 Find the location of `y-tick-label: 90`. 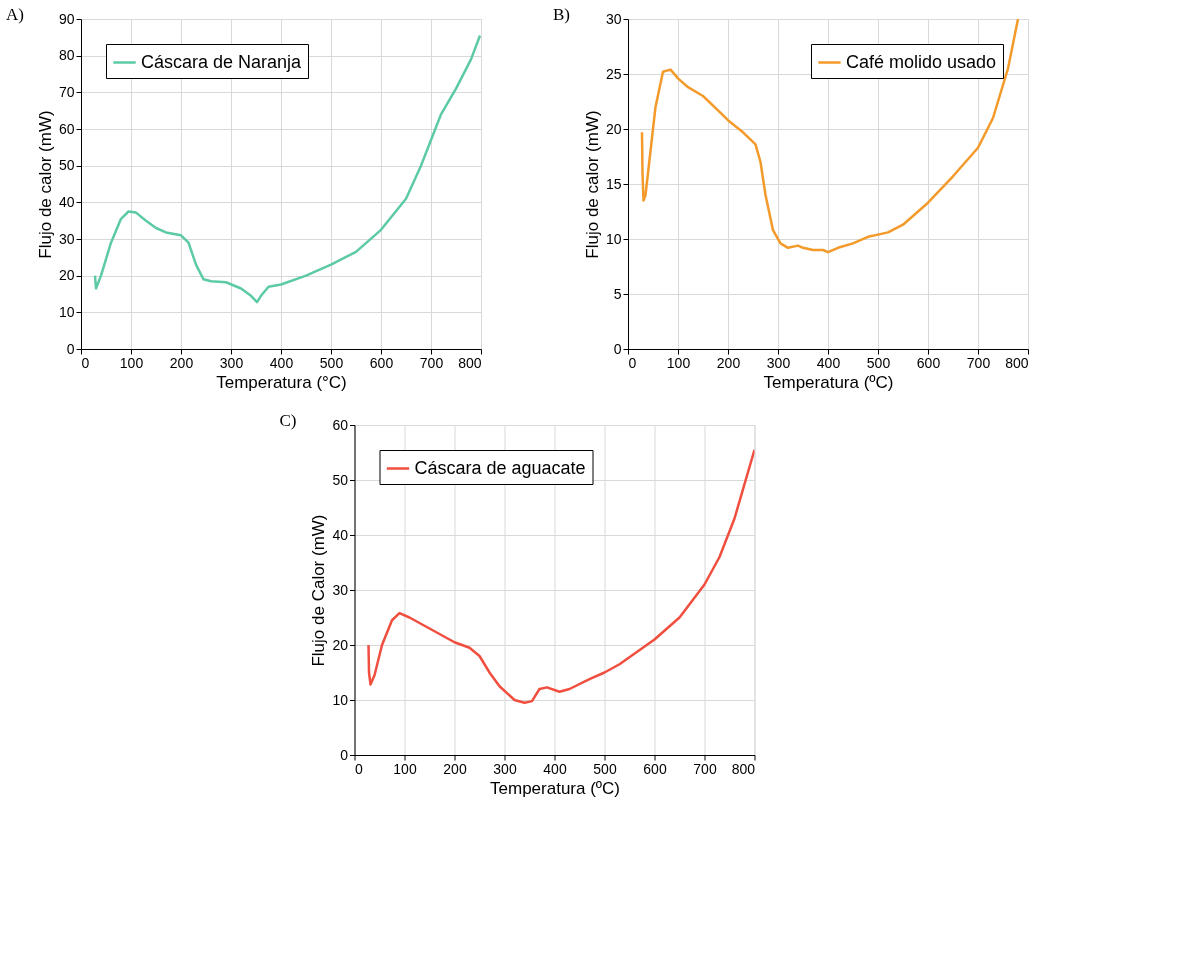

y-tick-label: 90 is located at coordinates (66, 18).